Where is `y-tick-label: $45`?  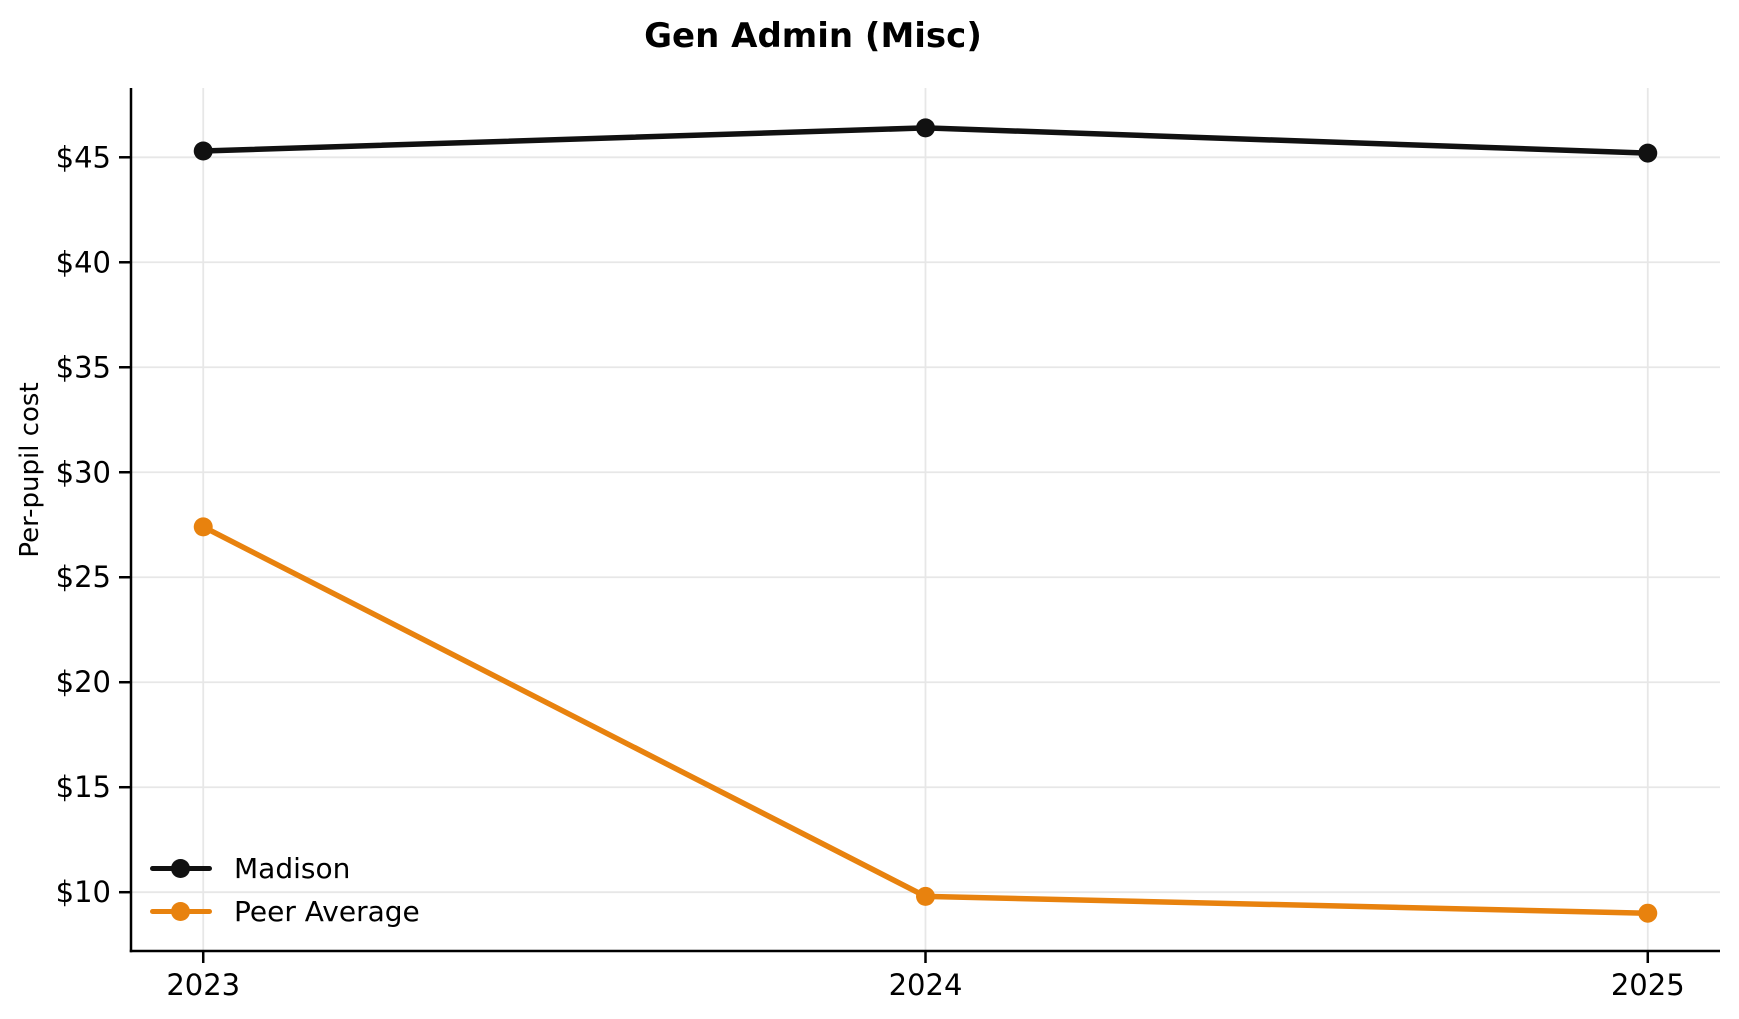
y-tick-label: $45 is located at coordinates (83, 157).